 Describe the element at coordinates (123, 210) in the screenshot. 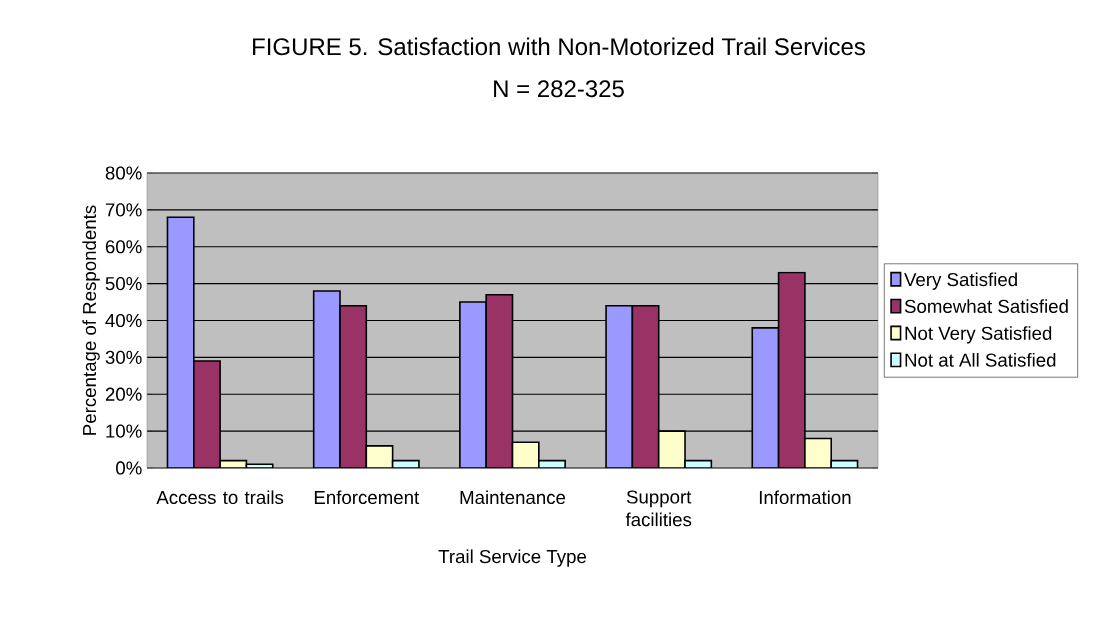

I see `y-tick-label: 70%` at that location.